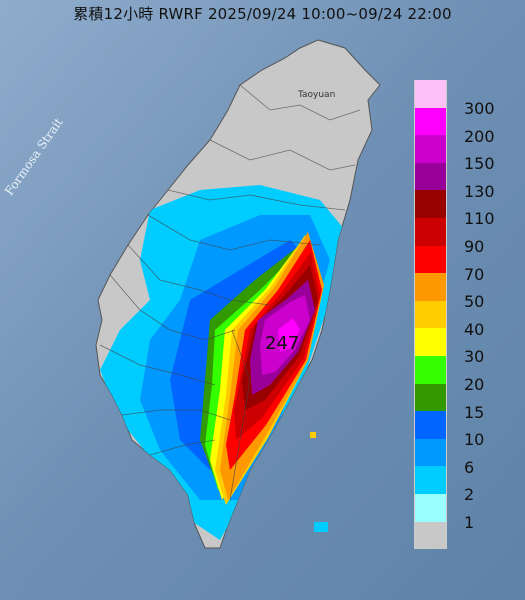 This screenshot has height=600, width=525. I want to click on legend-row-30: 30, so click(466, 347).